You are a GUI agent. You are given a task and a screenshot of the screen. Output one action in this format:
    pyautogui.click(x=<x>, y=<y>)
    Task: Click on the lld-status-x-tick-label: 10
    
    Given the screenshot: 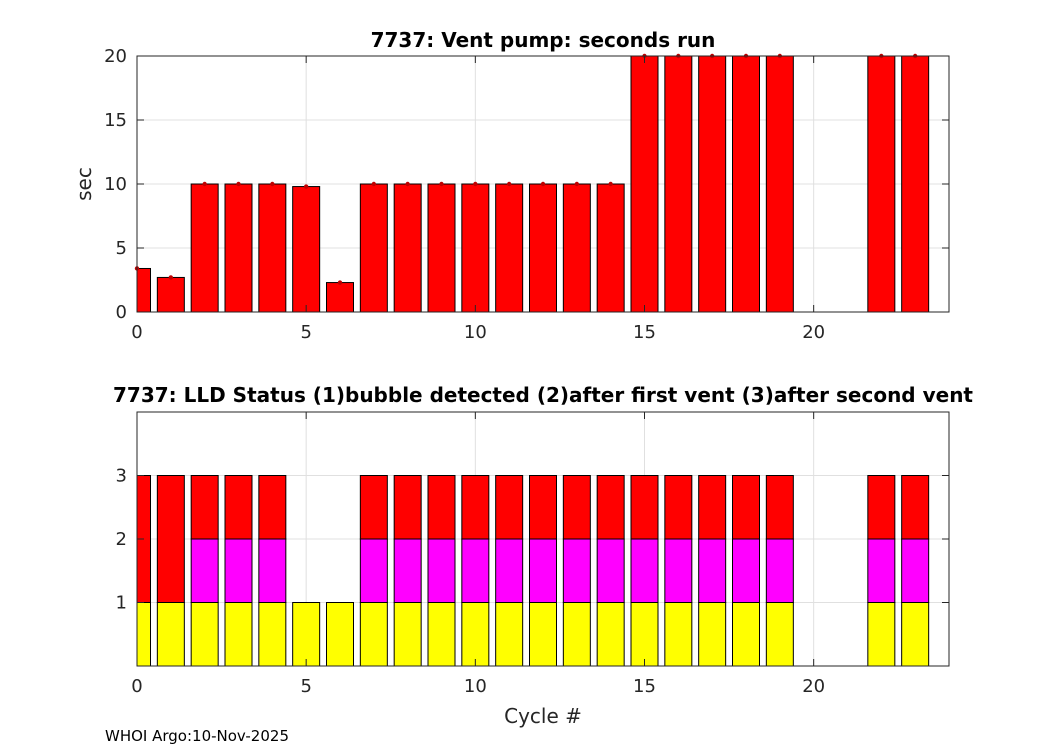 What is the action you would take?
    pyautogui.click(x=475, y=686)
    